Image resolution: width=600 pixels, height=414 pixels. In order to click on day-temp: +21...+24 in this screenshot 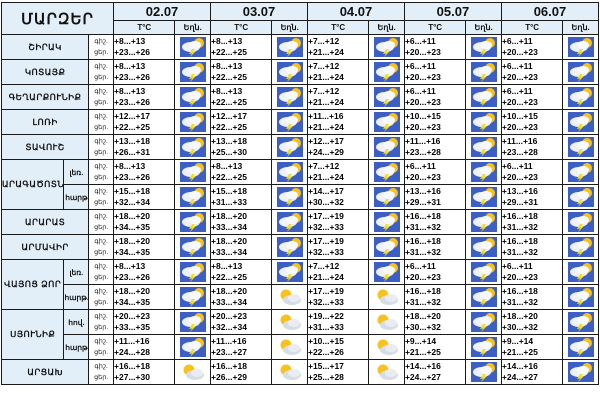, I will do `click(325, 102)`.